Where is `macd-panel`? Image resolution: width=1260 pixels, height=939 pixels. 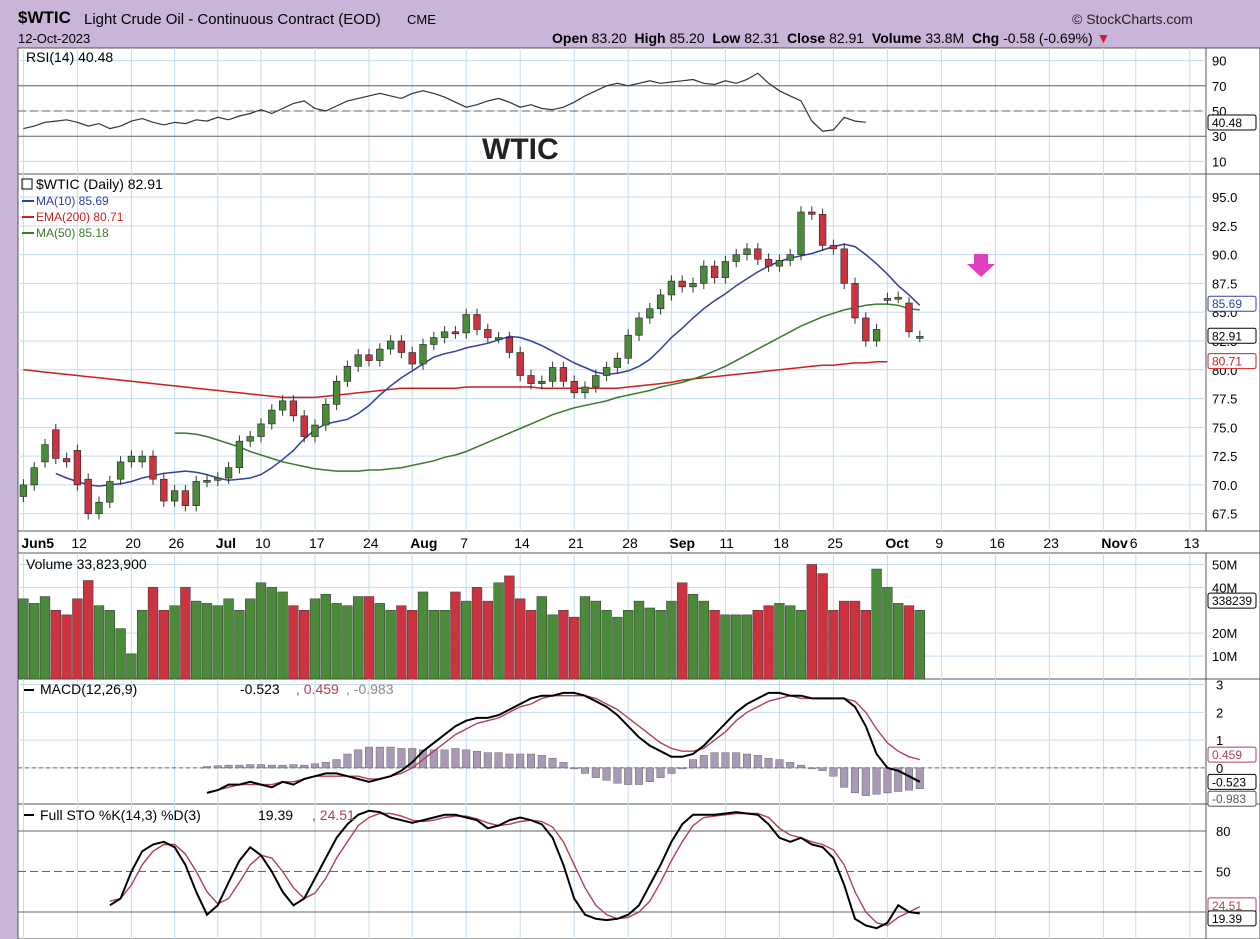
macd-panel is located at coordinates (612, 741).